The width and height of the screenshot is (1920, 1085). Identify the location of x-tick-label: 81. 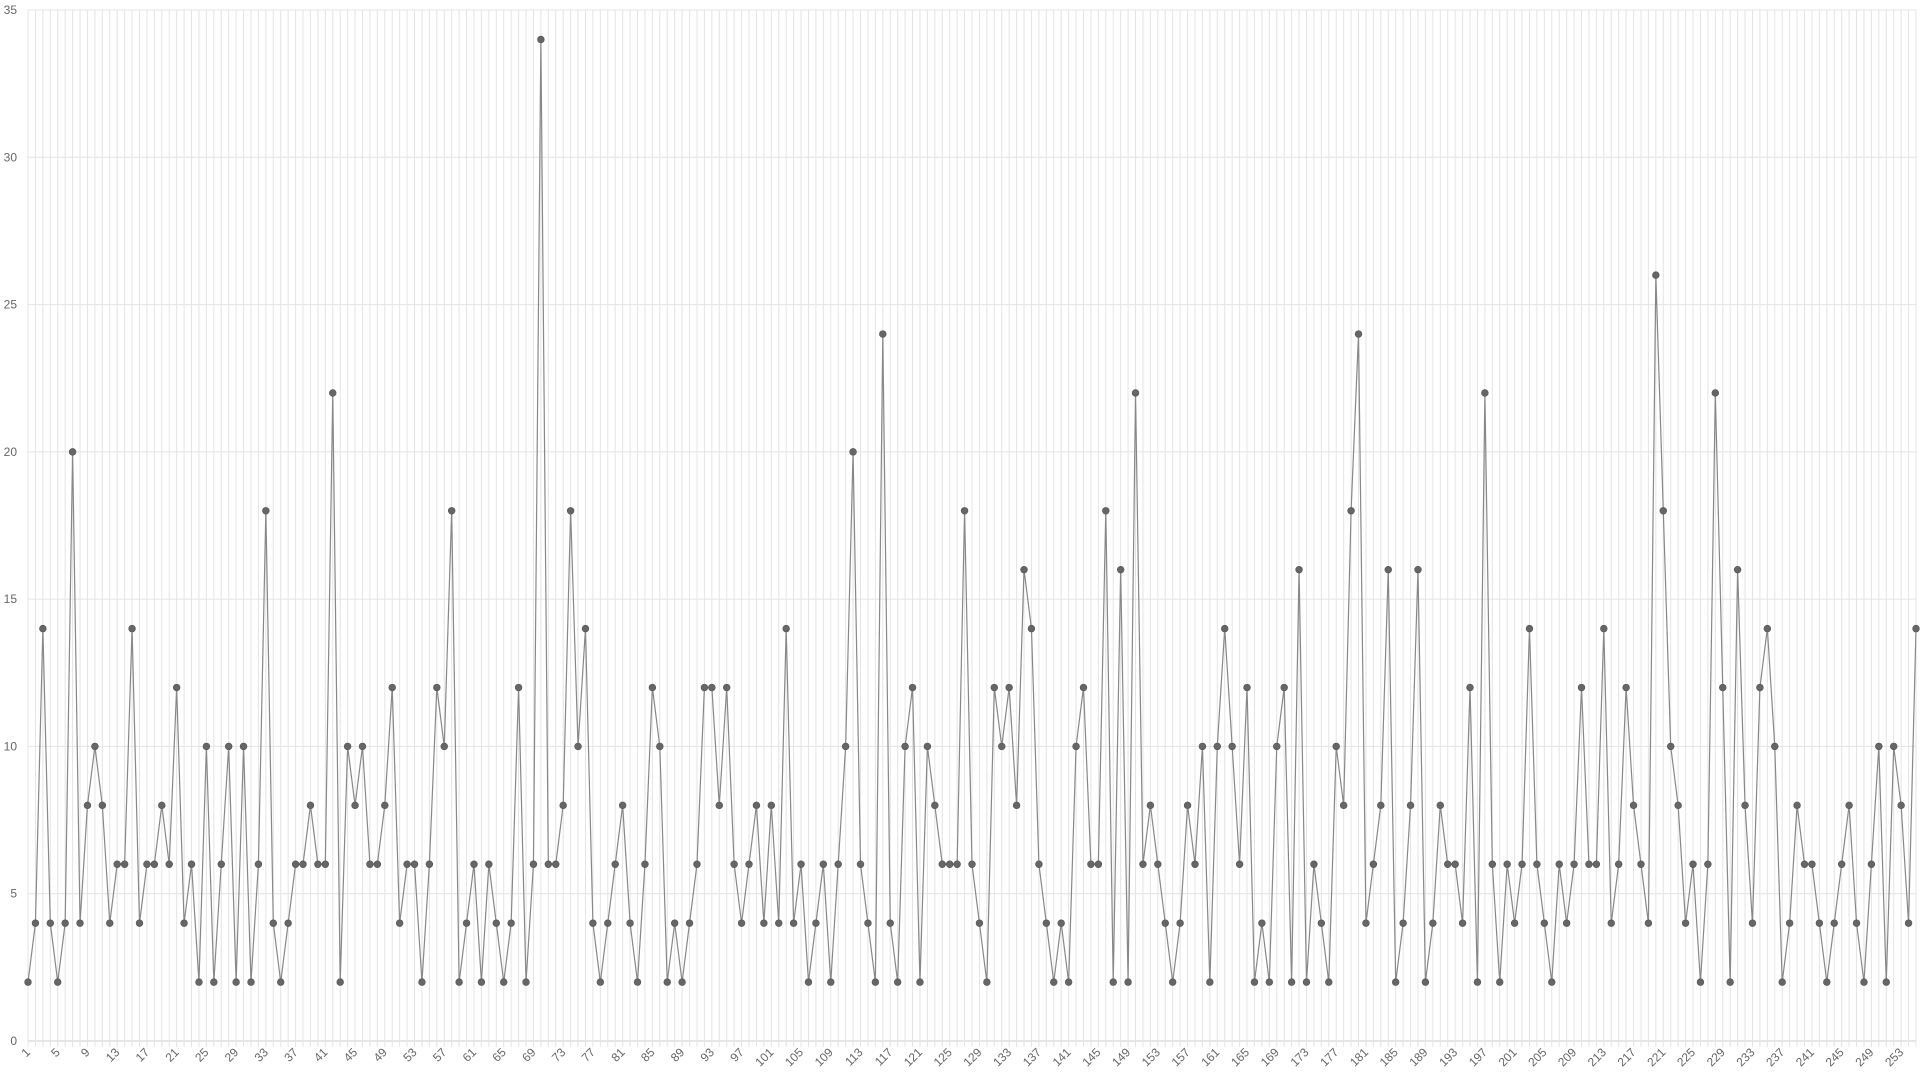
(618, 1055).